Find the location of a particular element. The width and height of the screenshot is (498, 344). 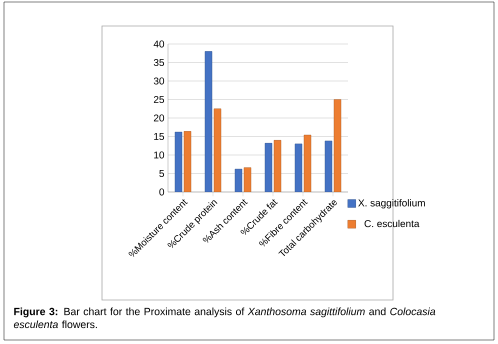

y-tick-label: 35 is located at coordinates (159, 62).